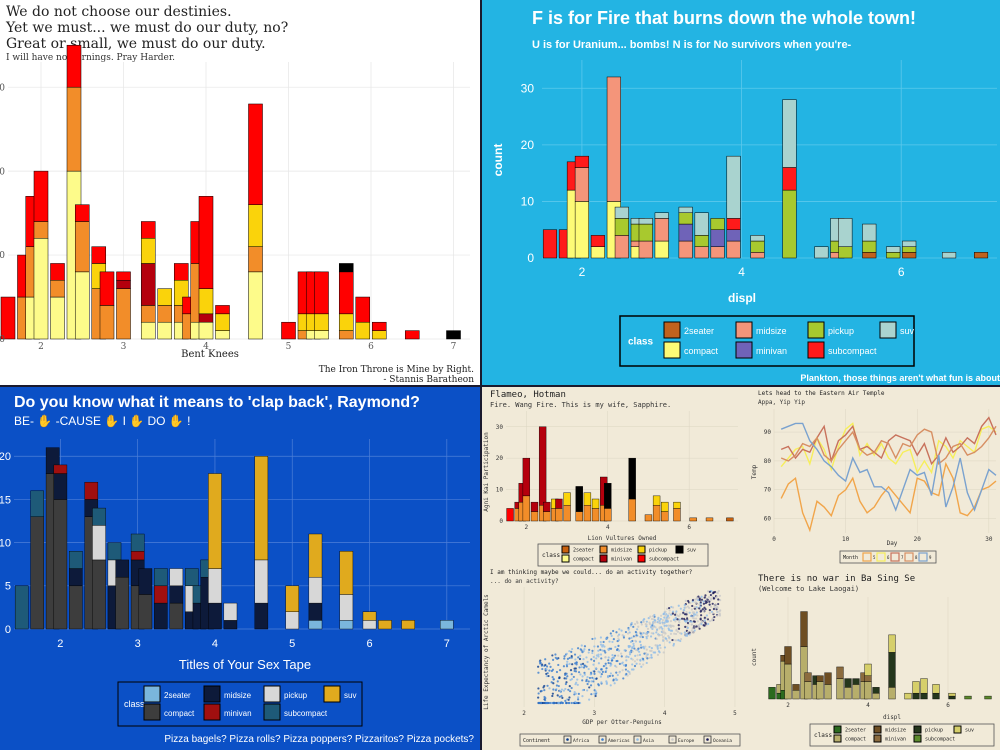 This screenshot has width=1000, height=750. What do you see at coordinates (840, 672) in the screenshot?
I see `av4-bar-minivan` at bounding box center [840, 672].